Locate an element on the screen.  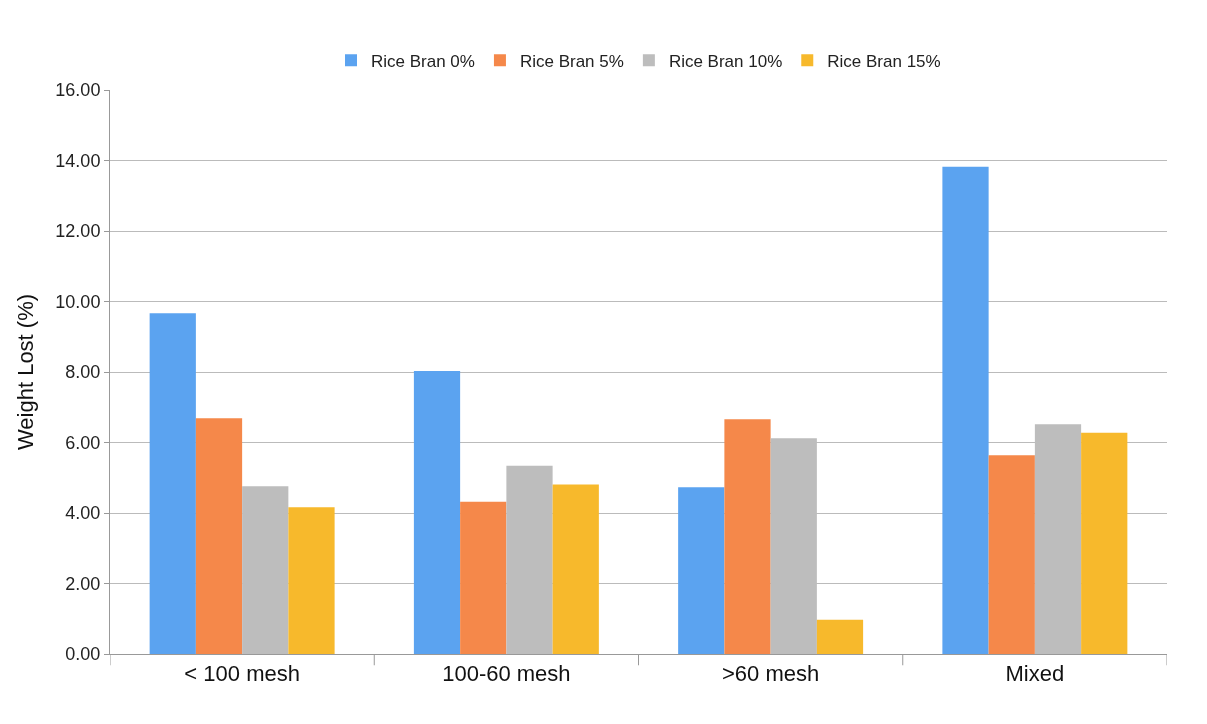
y-axis-title: Weight Lost (%) is located at coordinates (26, 372).